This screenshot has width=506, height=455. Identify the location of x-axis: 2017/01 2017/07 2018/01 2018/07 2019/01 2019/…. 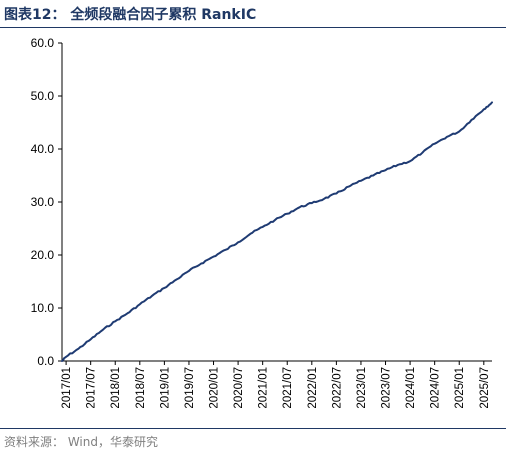
(276, 384).